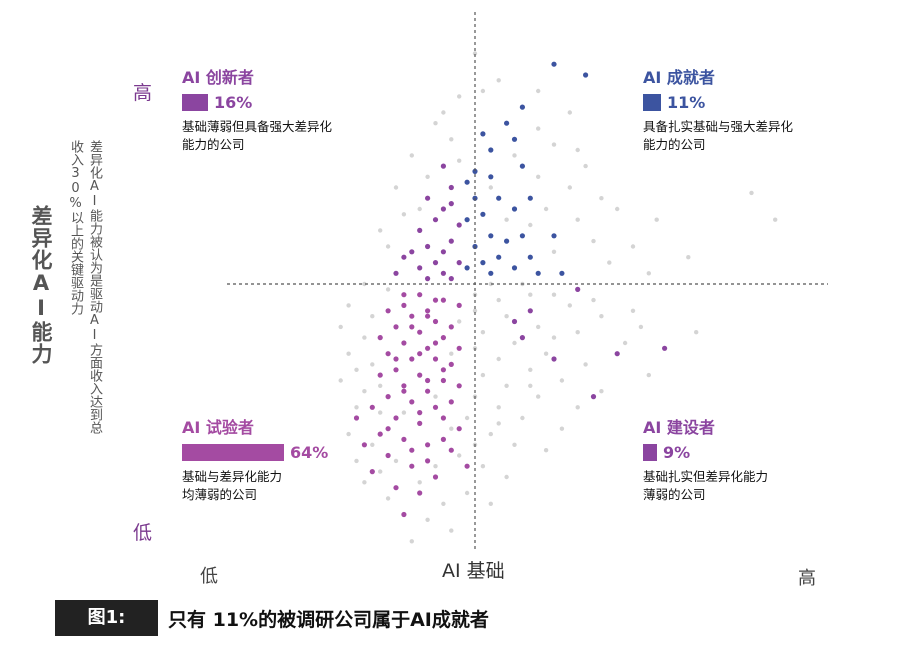 The image size is (912, 650). I want to click on x-high-label: 高, so click(807, 578).